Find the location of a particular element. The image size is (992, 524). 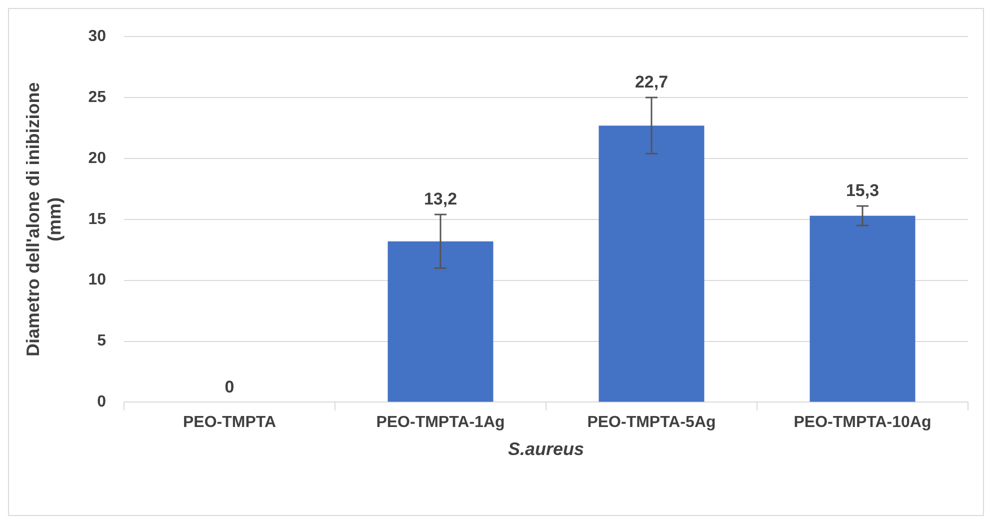

y-tick-label: 25 is located at coordinates (97, 97).